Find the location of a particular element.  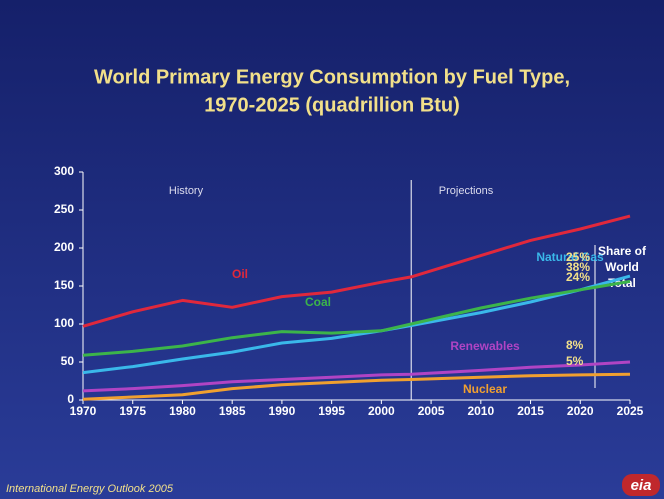

x-tick-label: 1990 is located at coordinates (282, 411).